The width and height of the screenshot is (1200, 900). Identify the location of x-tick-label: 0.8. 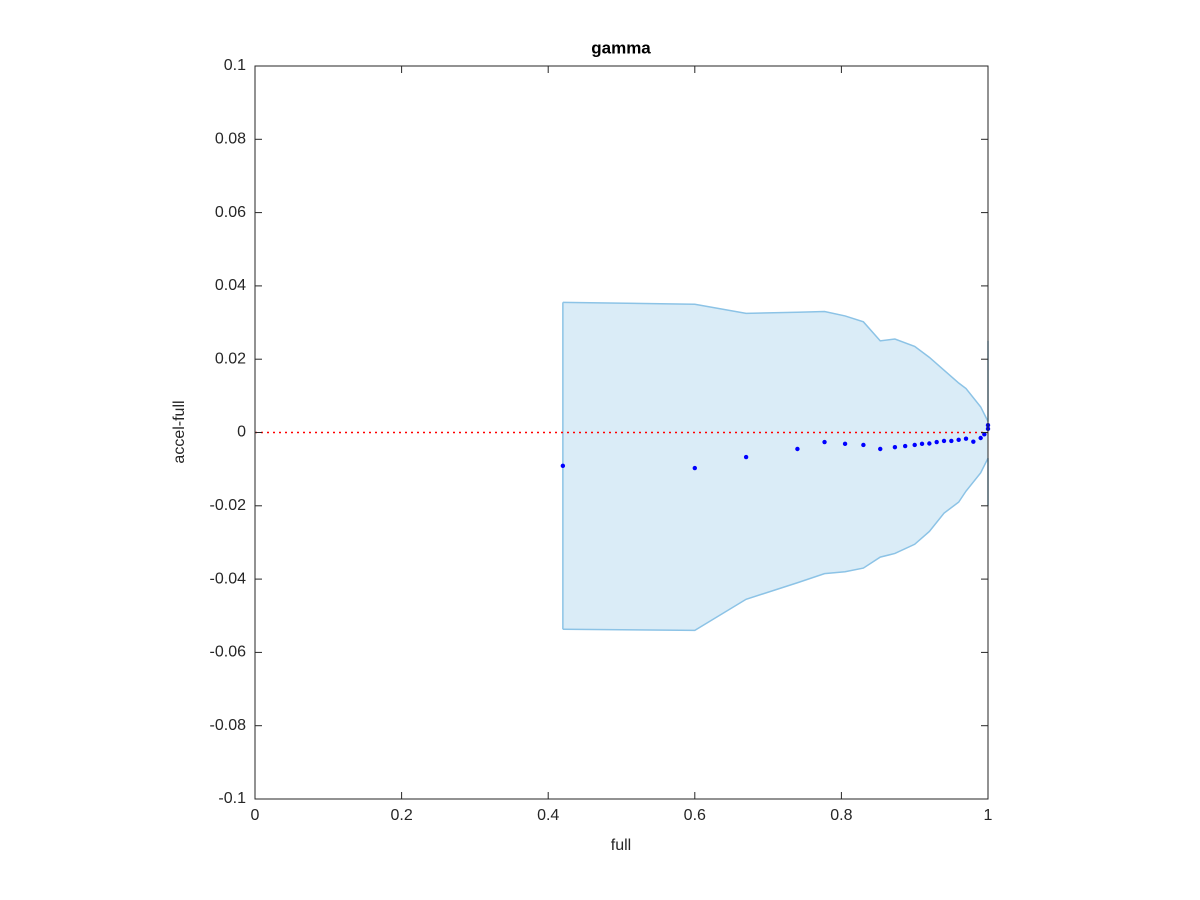
(841, 815).